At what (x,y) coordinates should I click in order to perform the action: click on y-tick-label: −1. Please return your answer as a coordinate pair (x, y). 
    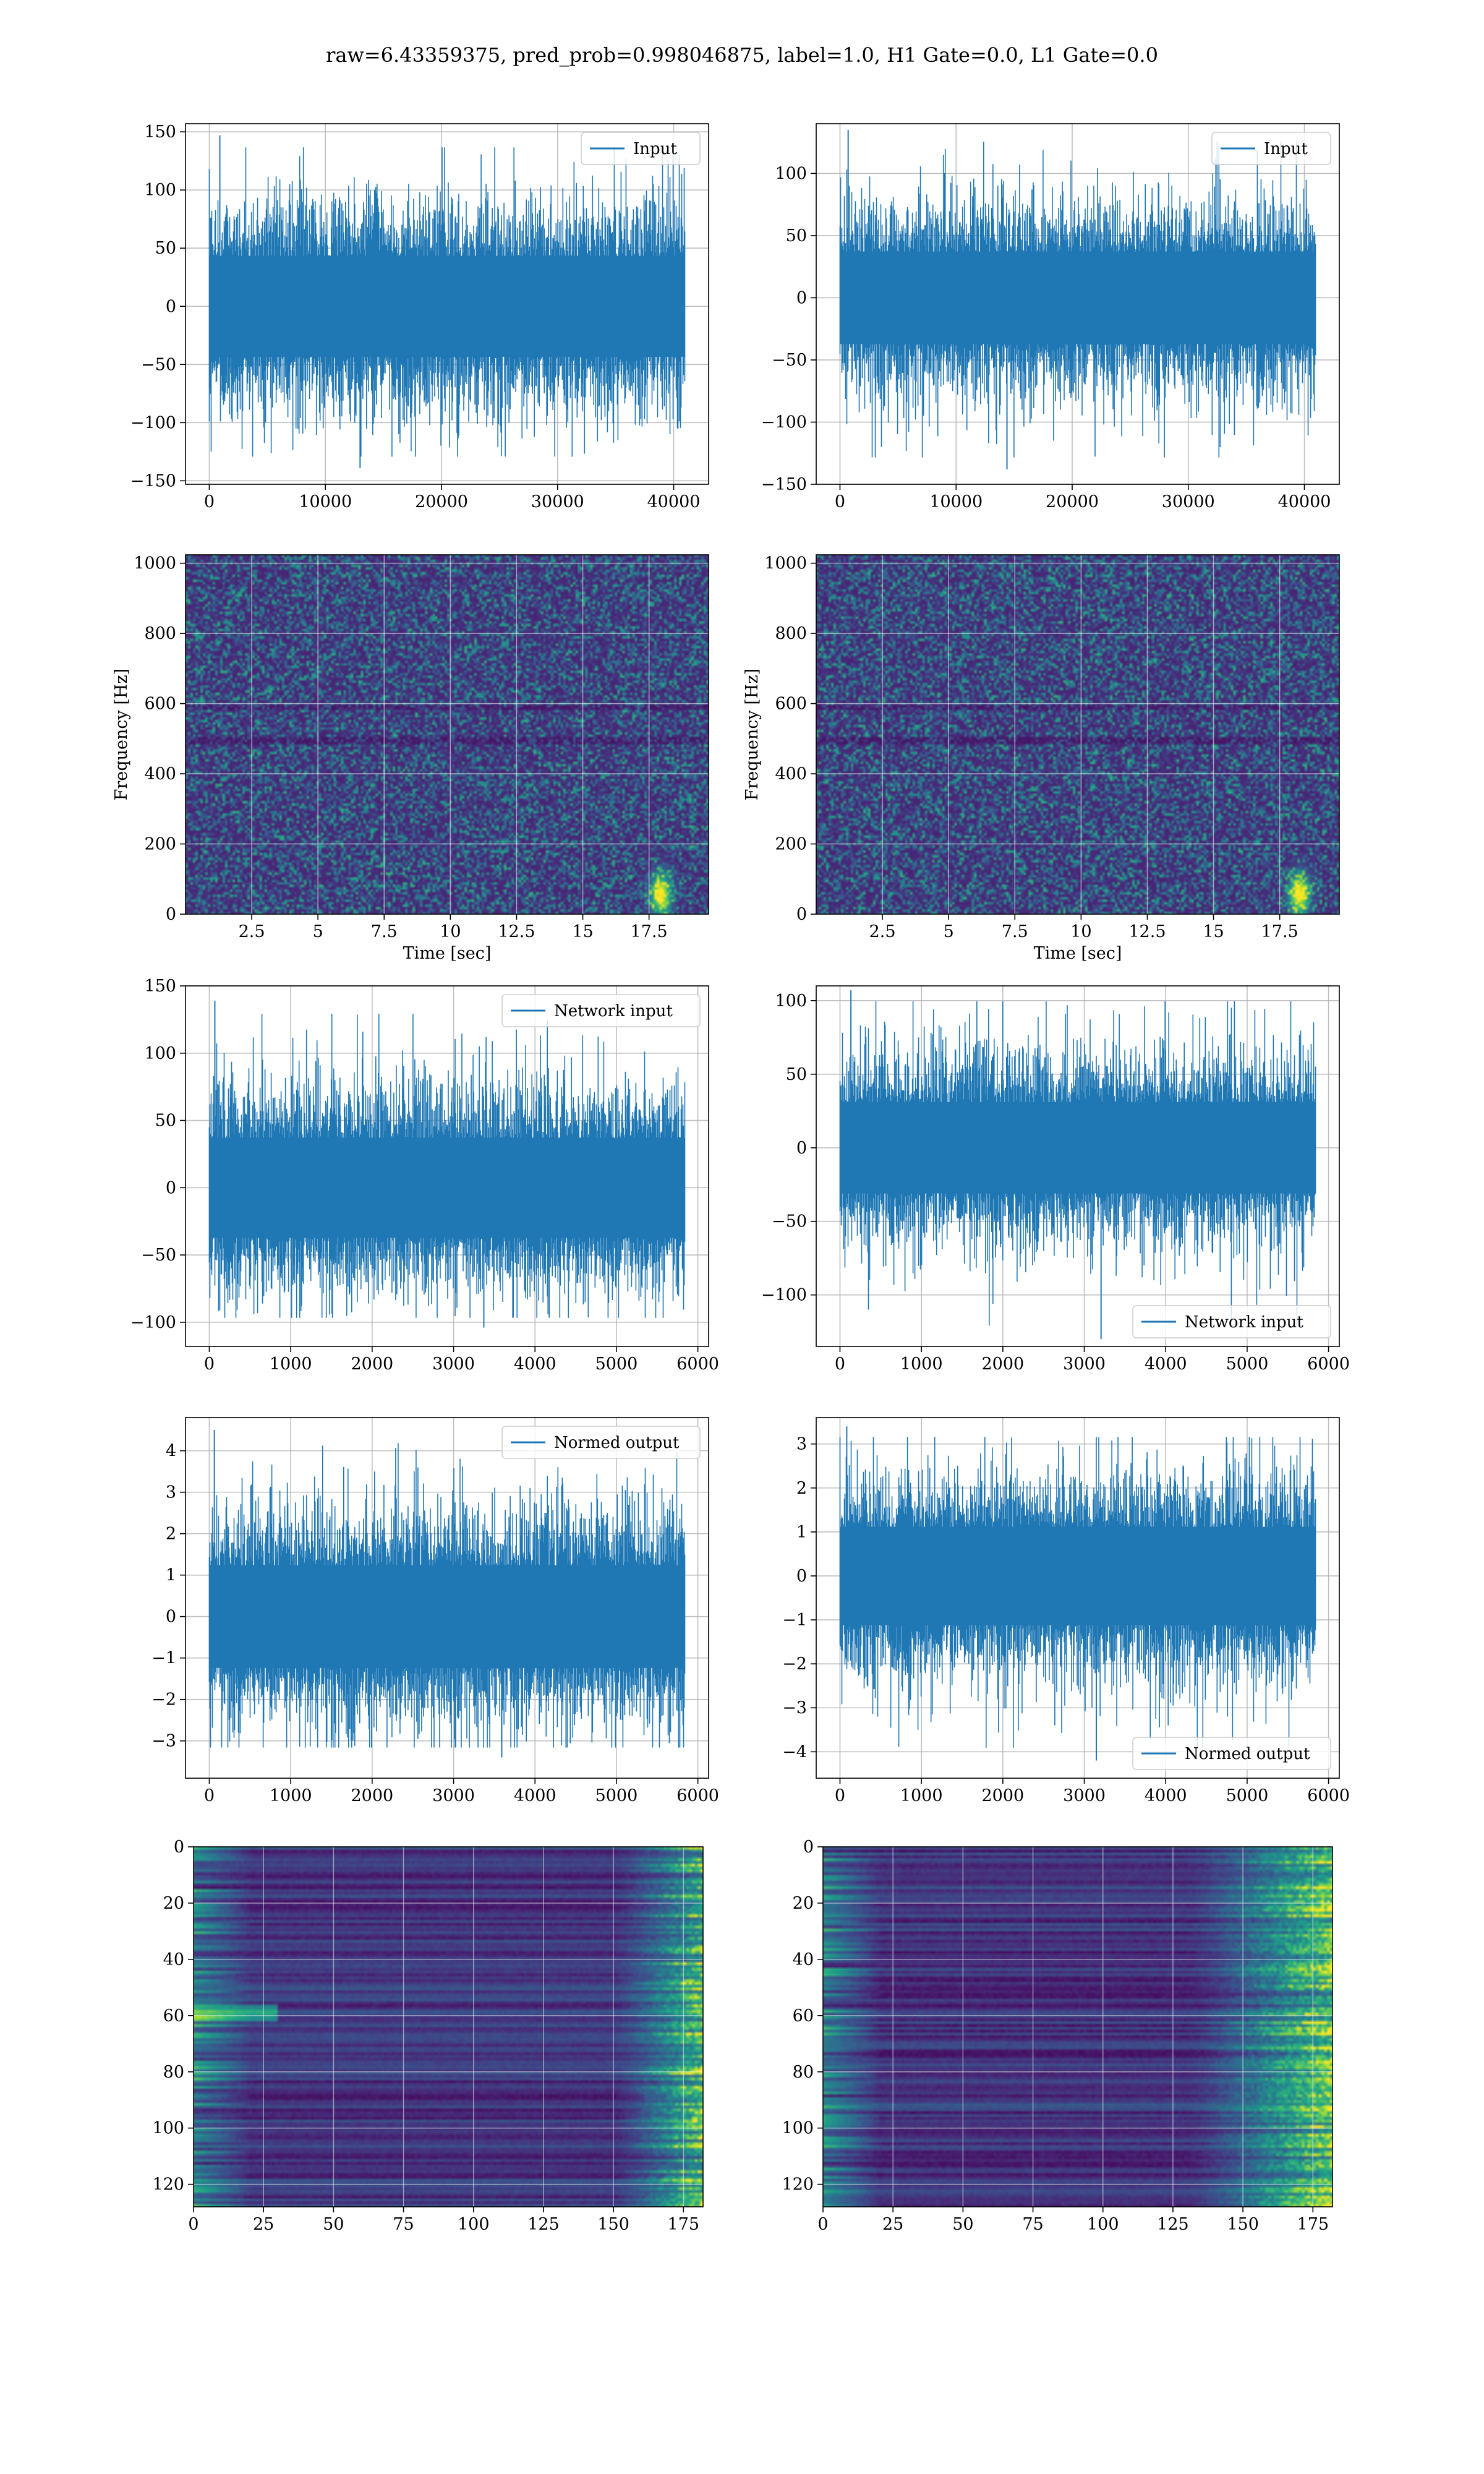
    Looking at the image, I should click on (794, 1620).